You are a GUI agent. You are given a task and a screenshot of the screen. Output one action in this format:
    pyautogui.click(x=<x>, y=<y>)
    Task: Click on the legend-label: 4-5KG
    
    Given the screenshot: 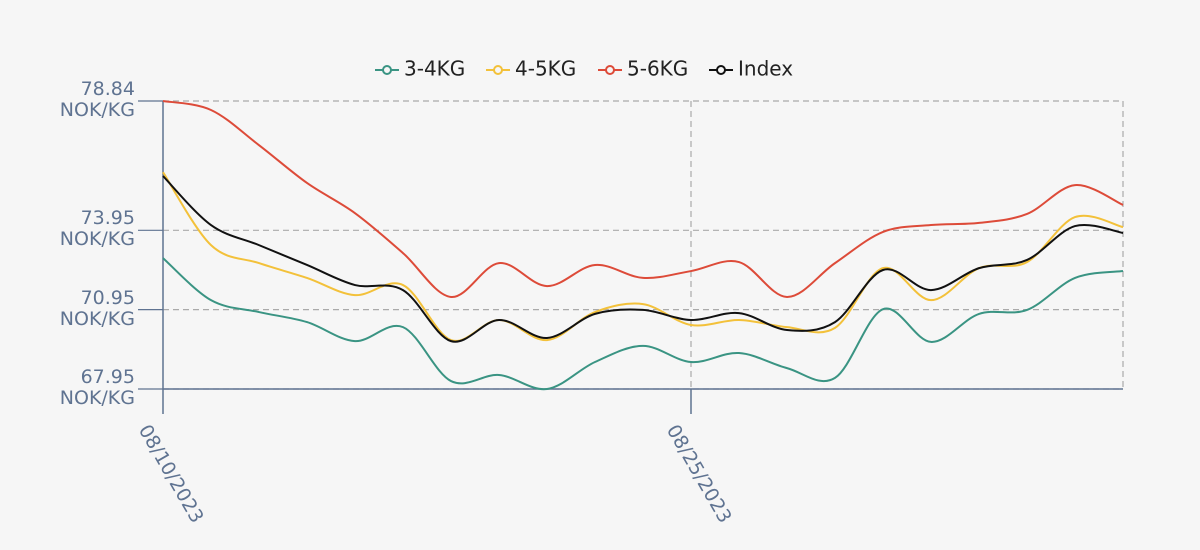 What is the action you would take?
    pyautogui.click(x=545, y=69)
    